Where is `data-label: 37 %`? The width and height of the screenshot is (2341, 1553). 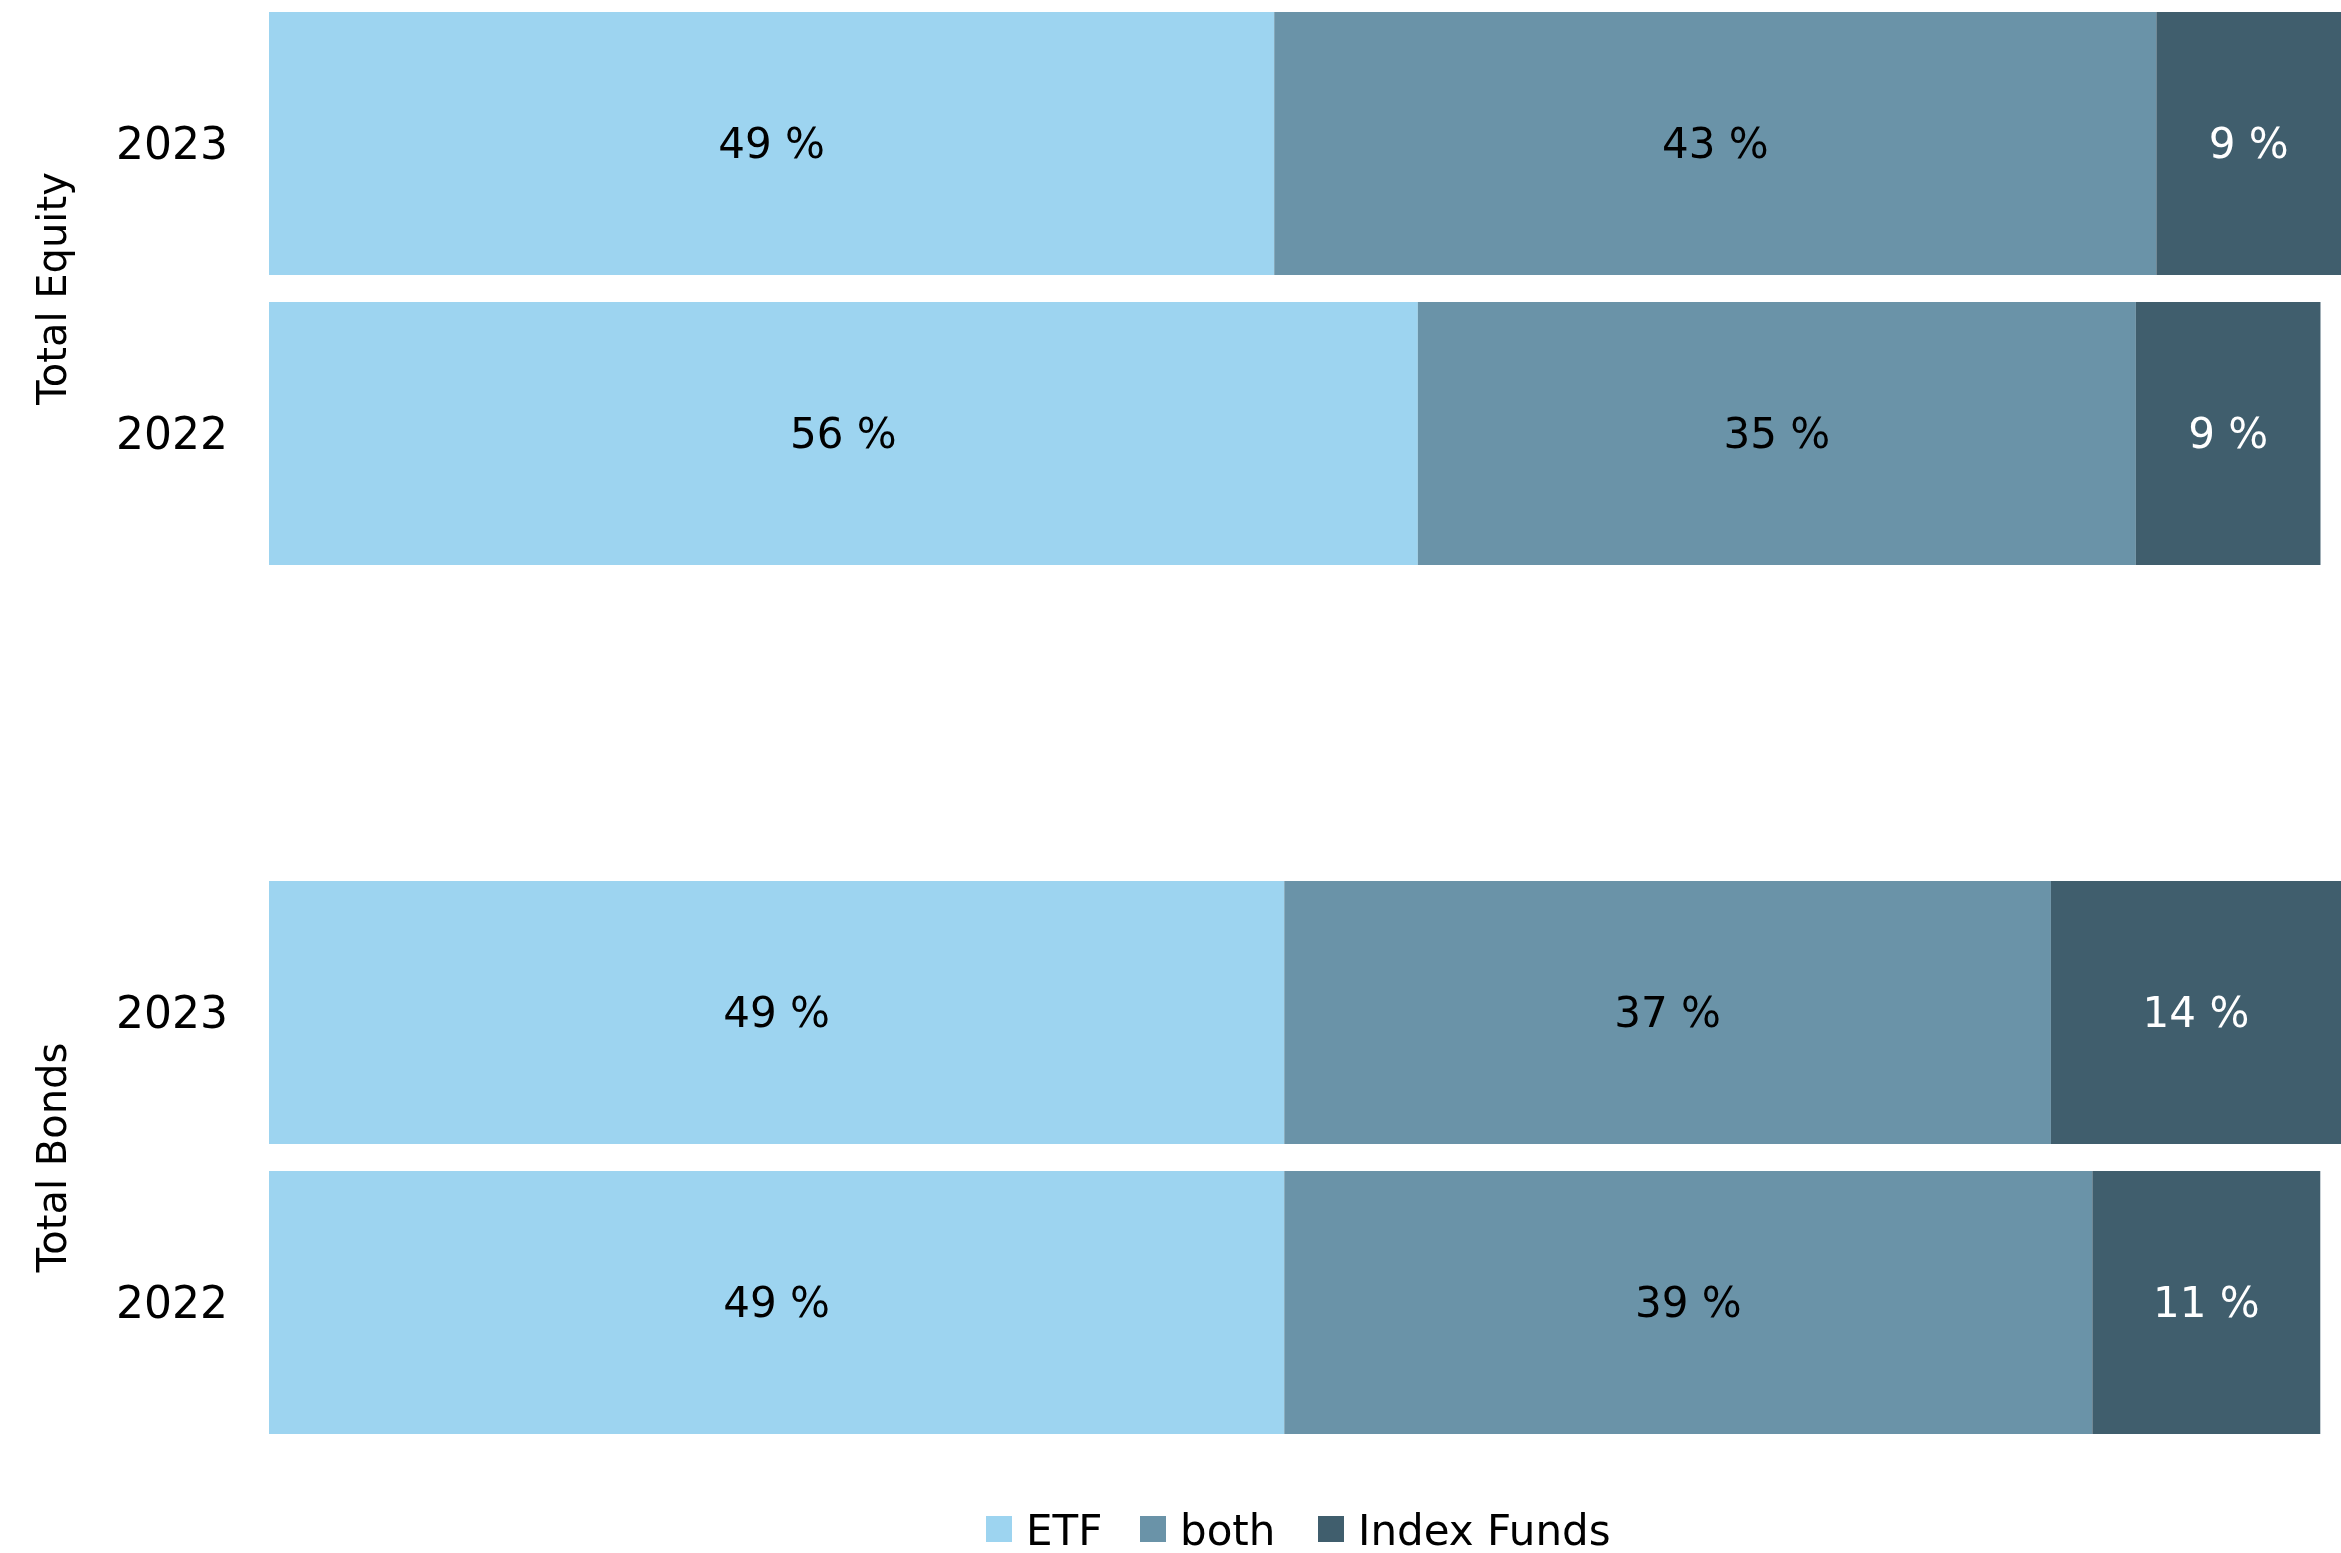
data-label: 37 % is located at coordinates (1667, 1013).